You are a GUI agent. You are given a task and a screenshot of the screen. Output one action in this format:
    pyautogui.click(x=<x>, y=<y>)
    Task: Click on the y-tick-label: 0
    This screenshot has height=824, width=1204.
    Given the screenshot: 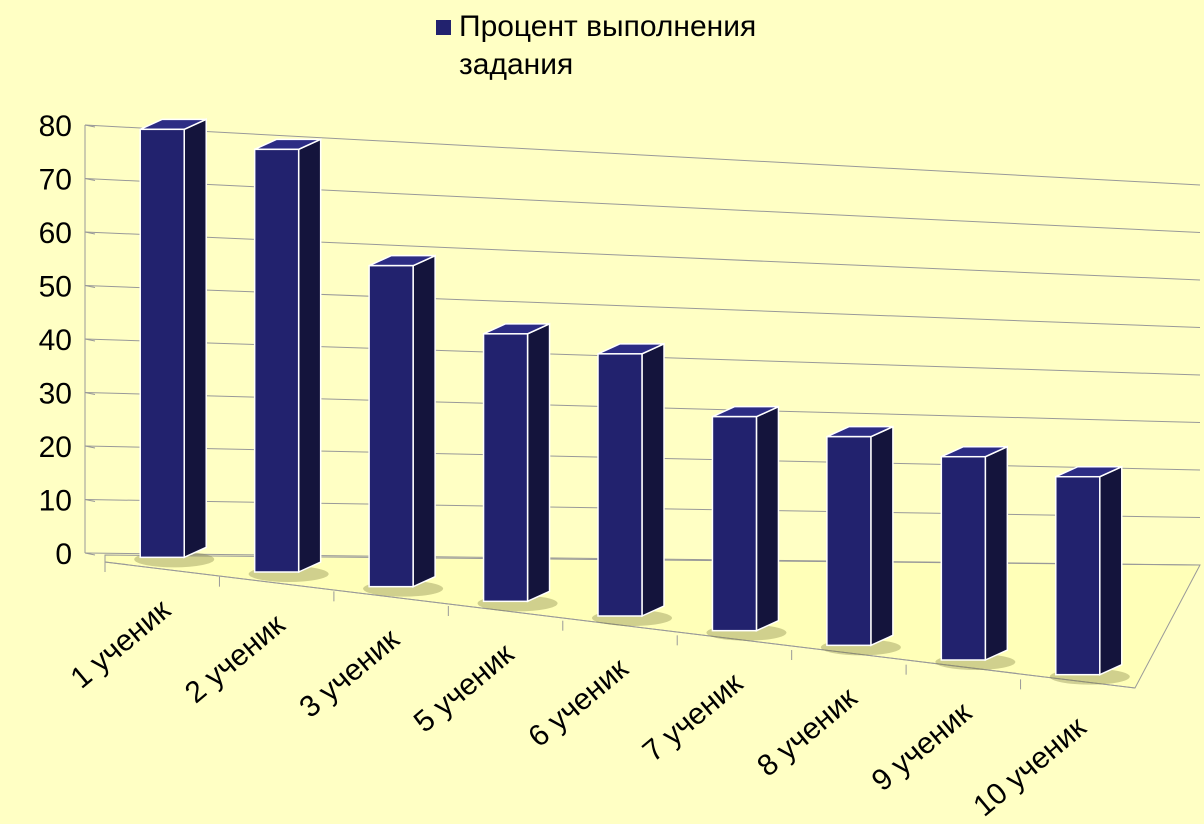 What is the action you would take?
    pyautogui.click(x=63, y=554)
    